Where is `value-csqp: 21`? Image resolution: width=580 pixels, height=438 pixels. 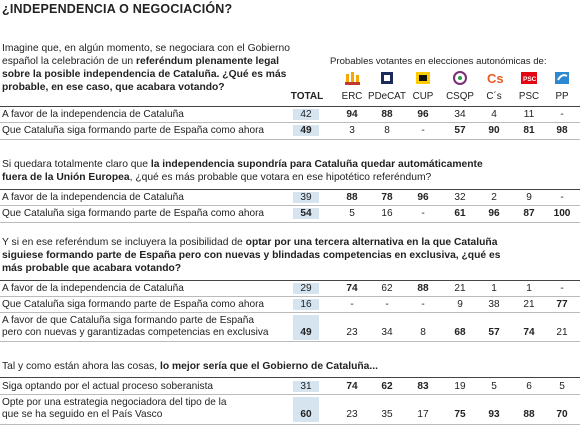
value-csqp: 21 is located at coordinates (460, 288).